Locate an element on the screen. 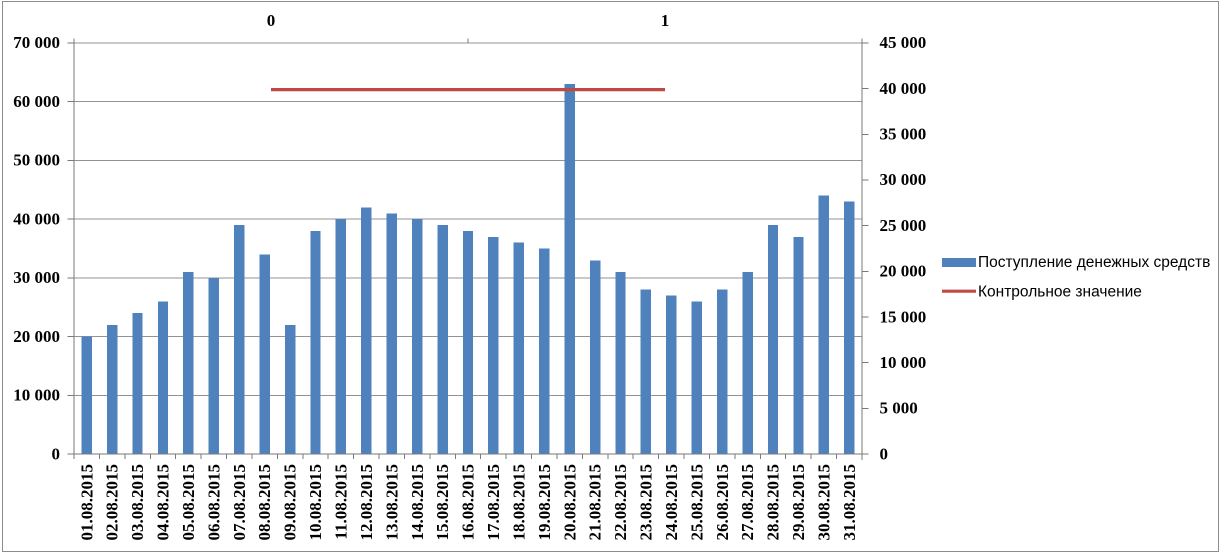 Image resolution: width=1226 pixels, height=555 pixels. svg-text: 29.08.2015 is located at coordinates (798, 502).